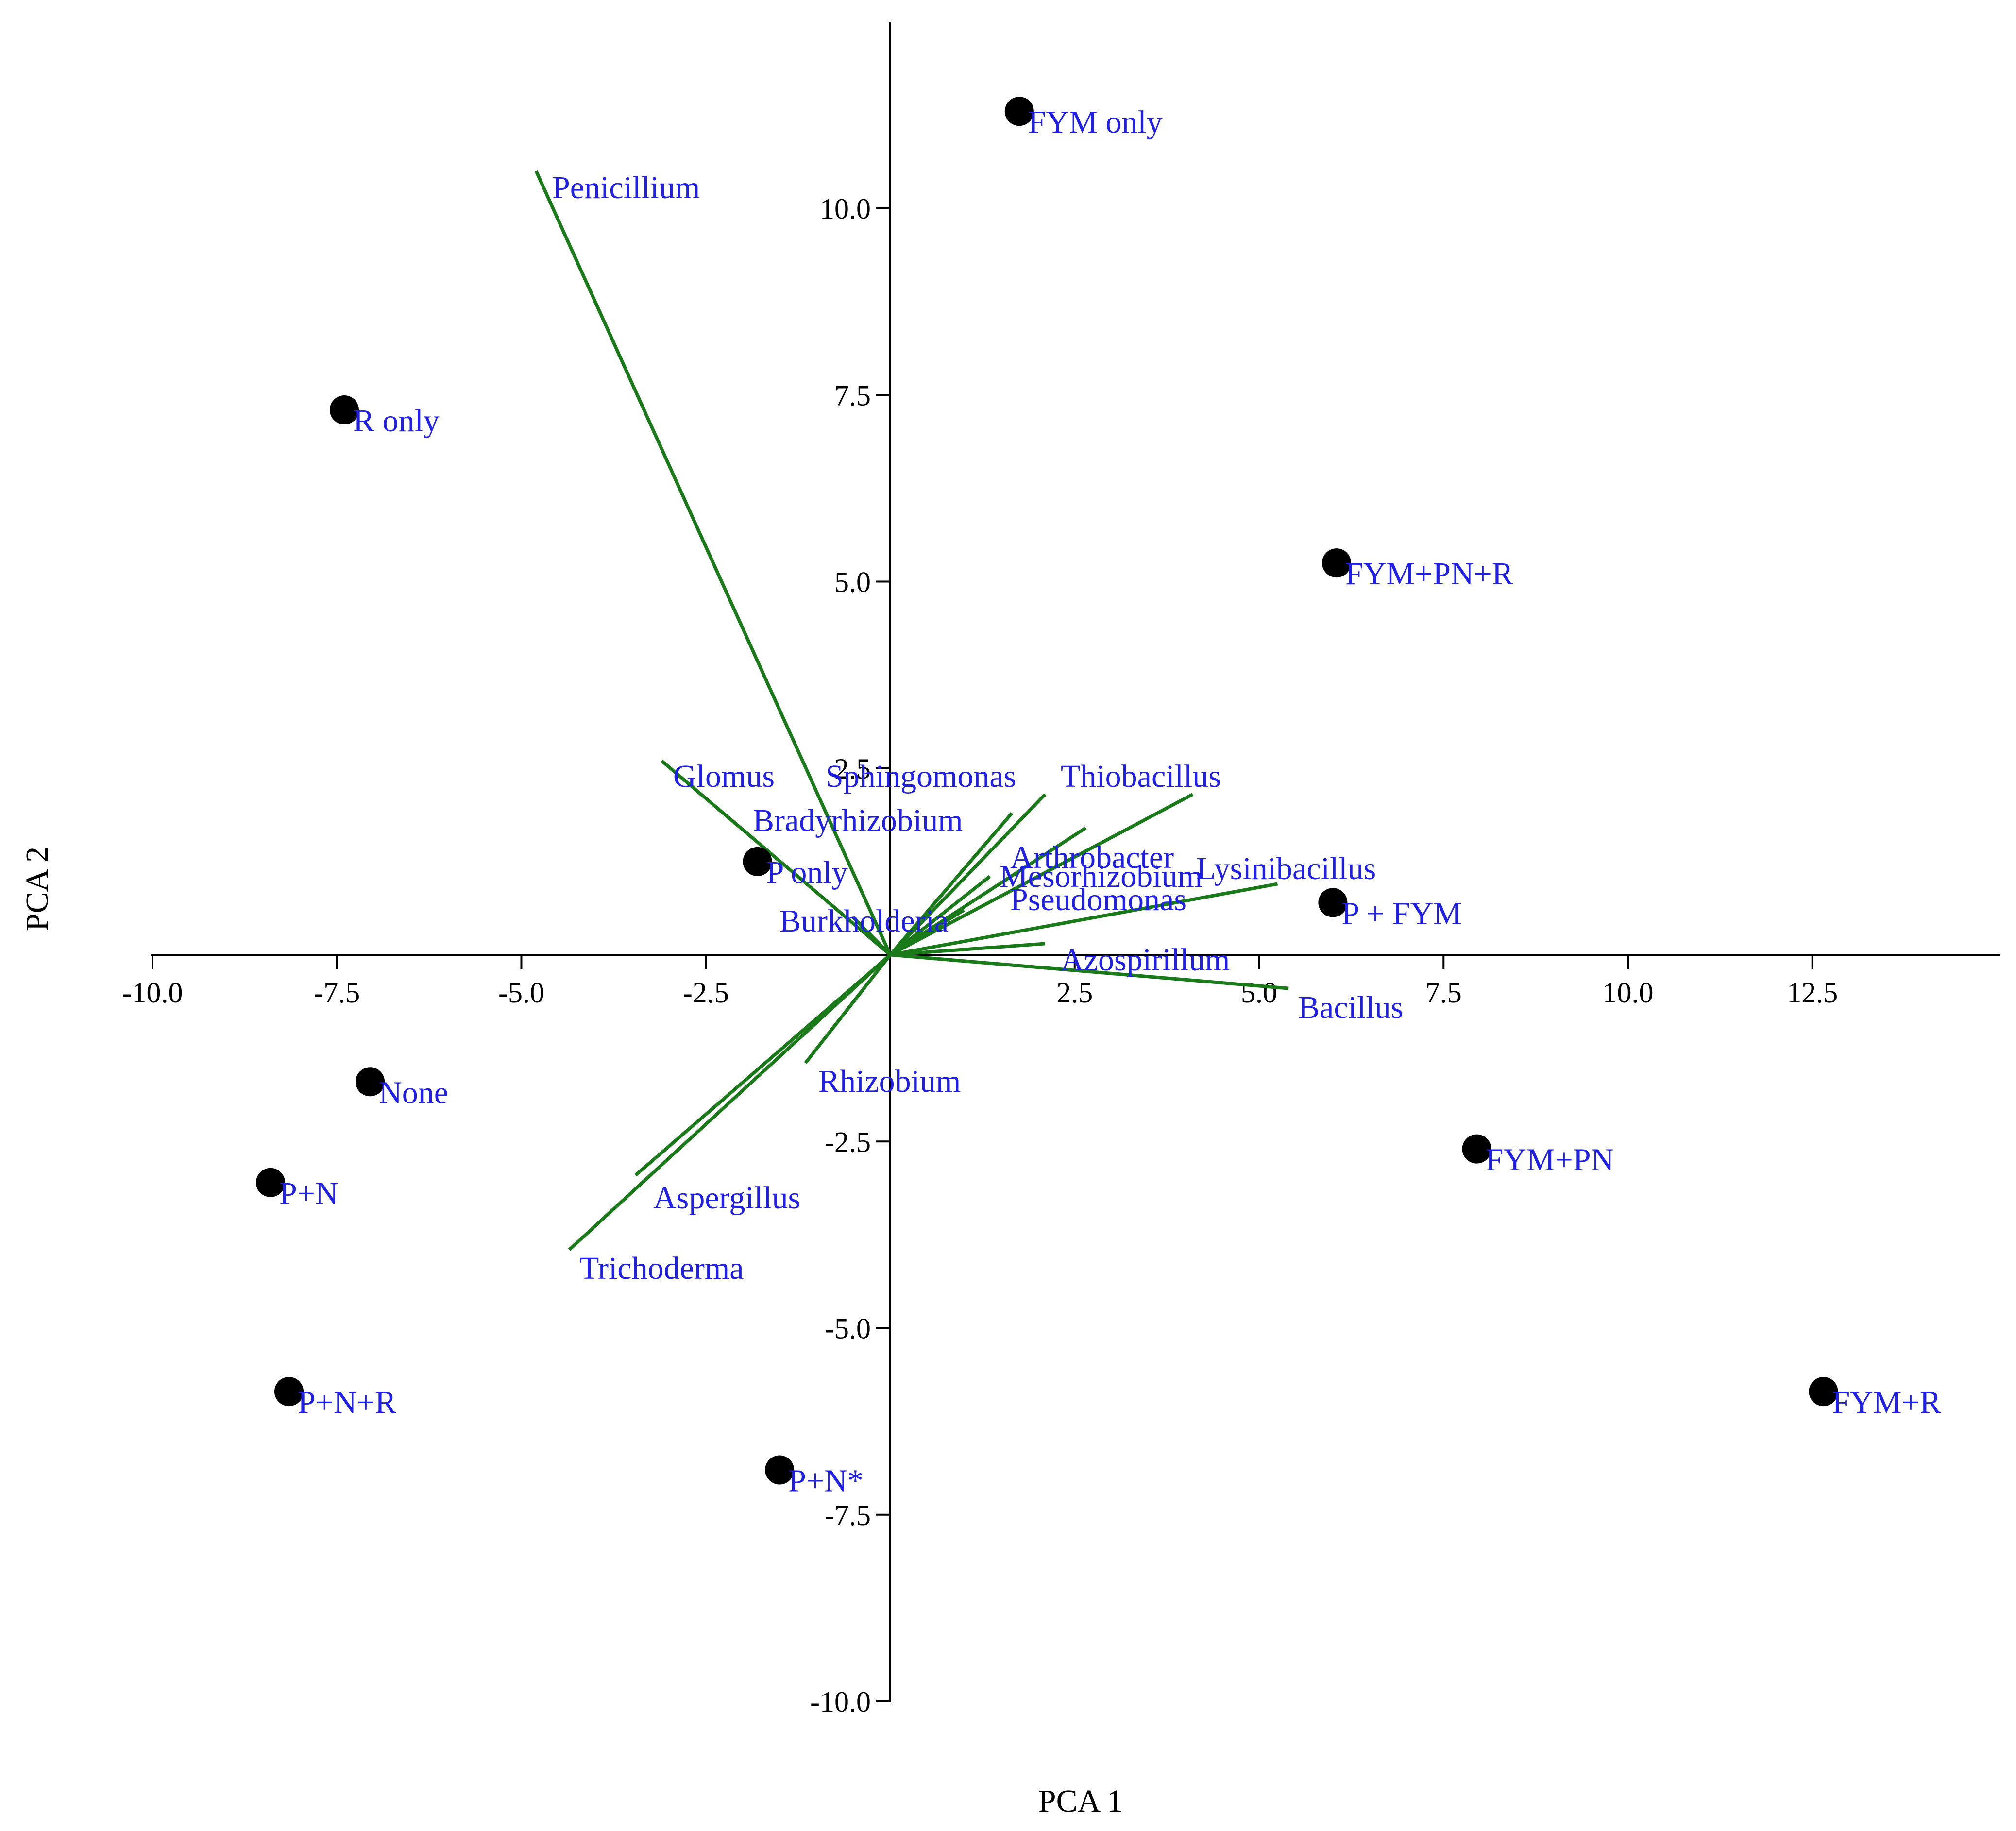 The height and width of the screenshot is (1831, 2016). Describe the element at coordinates (1080, 1801) in the screenshot. I see `x-axis-title: PCA 1` at that location.